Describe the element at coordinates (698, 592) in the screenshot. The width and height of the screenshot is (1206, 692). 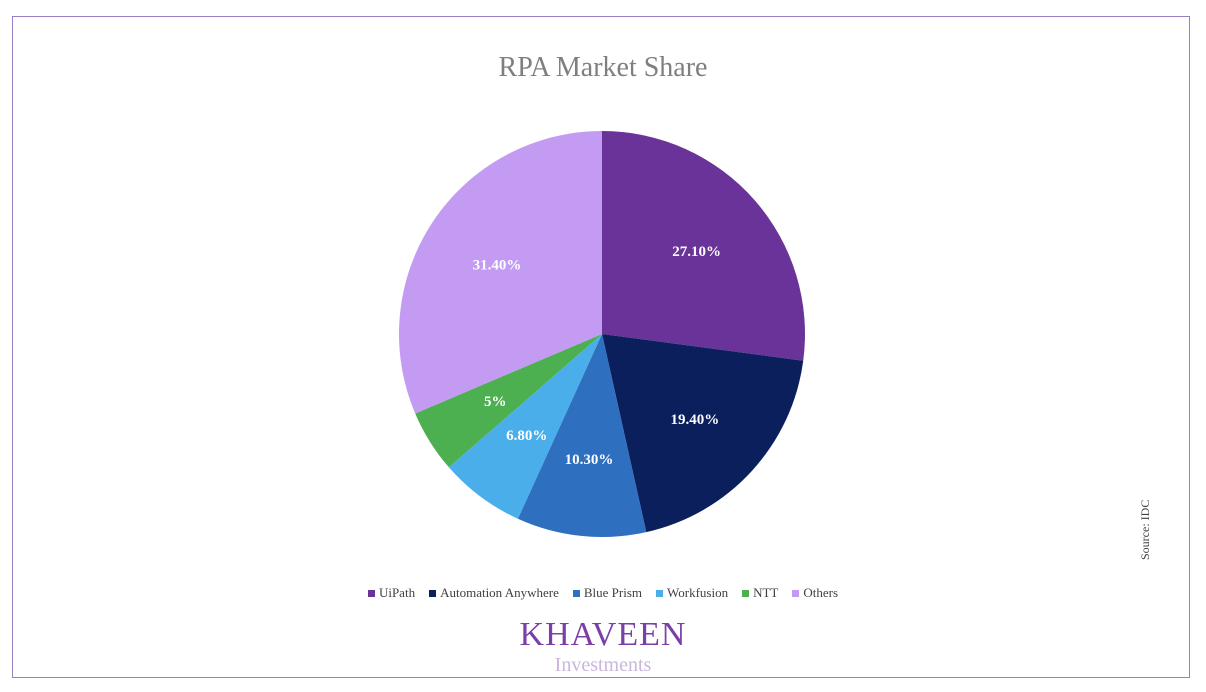
I see `legend-label: Workfusion` at that location.